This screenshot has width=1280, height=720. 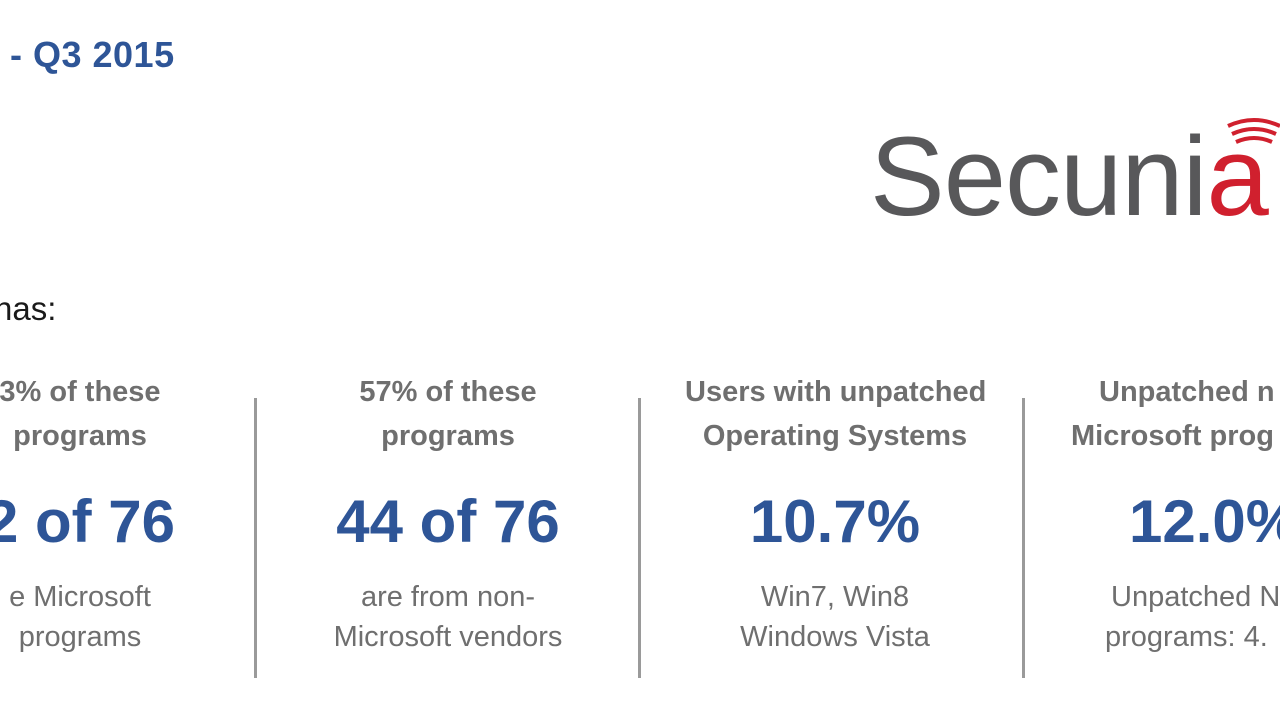 What do you see at coordinates (80, 637) in the screenshot?
I see `stat-desc-line2: programs` at bounding box center [80, 637].